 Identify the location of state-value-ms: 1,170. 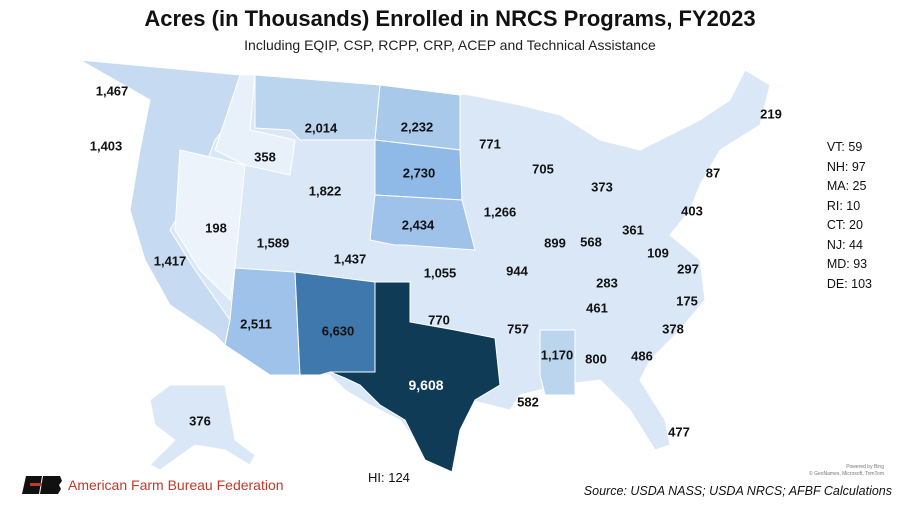
(557, 355).